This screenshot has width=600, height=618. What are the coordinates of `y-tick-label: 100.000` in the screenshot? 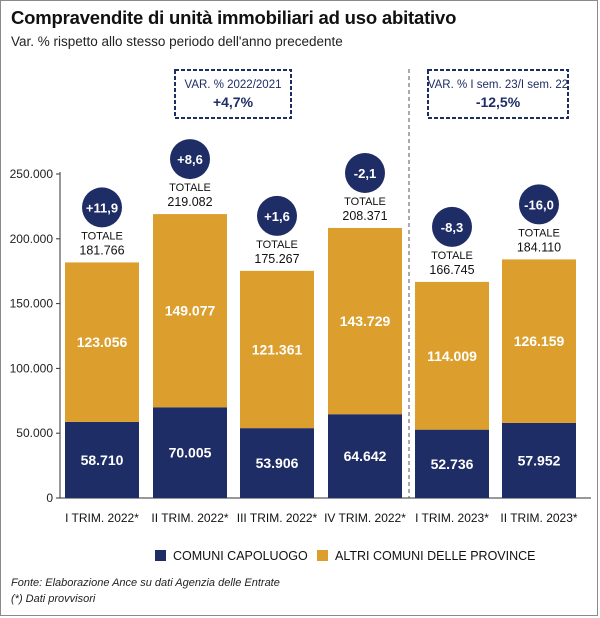 It's located at (32, 368).